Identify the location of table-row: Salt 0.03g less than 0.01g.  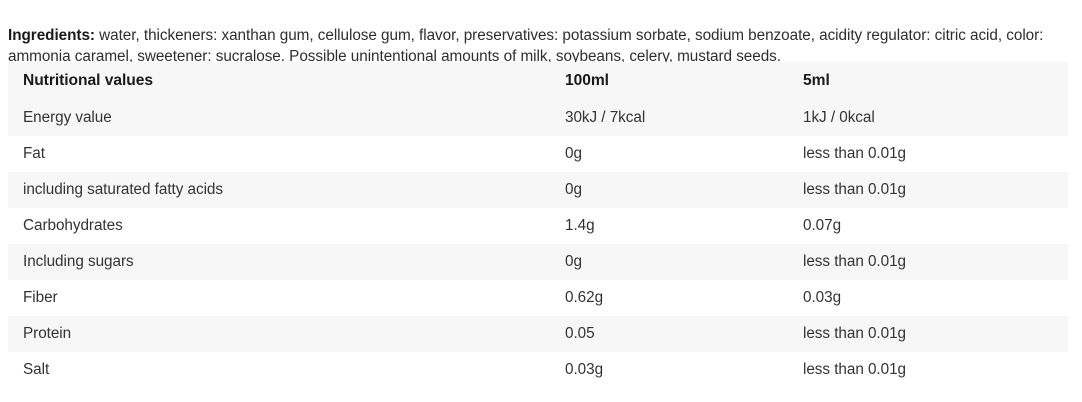
(538, 370).